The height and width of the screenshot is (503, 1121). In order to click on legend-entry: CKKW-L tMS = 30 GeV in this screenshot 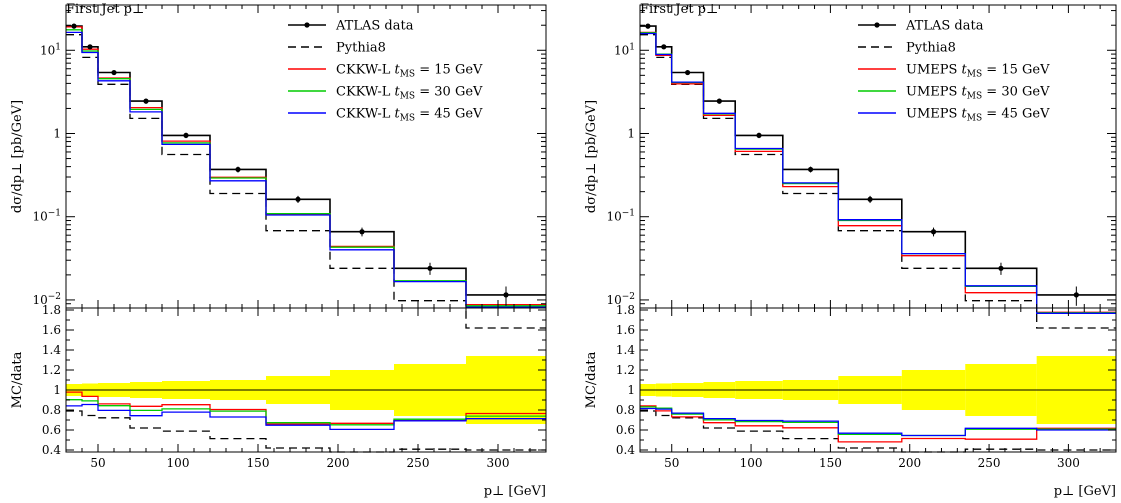, I will do `click(409, 93)`.